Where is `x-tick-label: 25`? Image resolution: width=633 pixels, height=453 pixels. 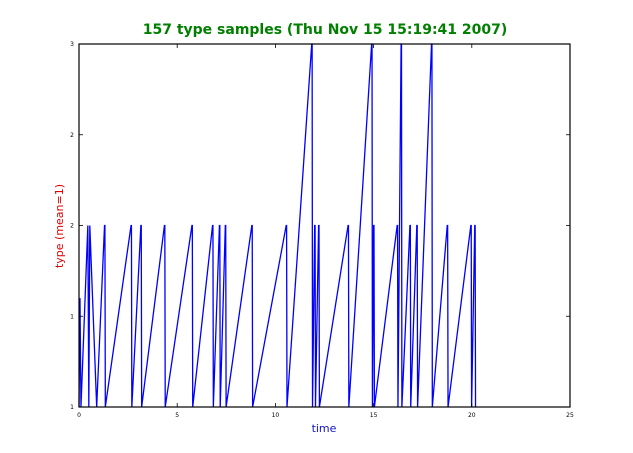
x-tick-label: 25 is located at coordinates (570, 415).